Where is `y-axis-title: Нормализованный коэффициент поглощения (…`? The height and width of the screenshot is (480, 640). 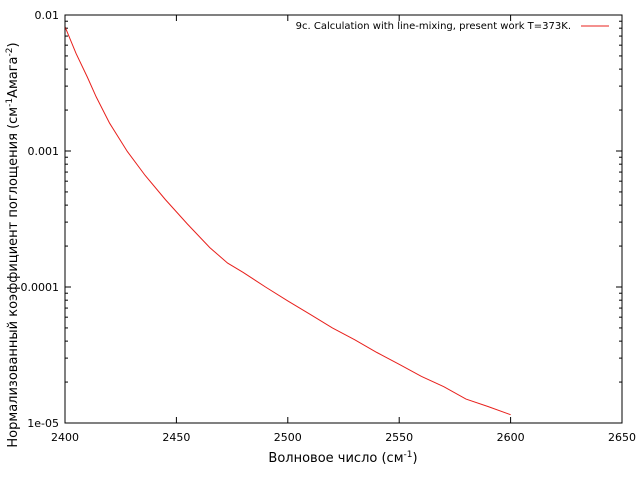
y-axis-title: Нормализованный коэффициент поглощения (… is located at coordinates (13, 244).